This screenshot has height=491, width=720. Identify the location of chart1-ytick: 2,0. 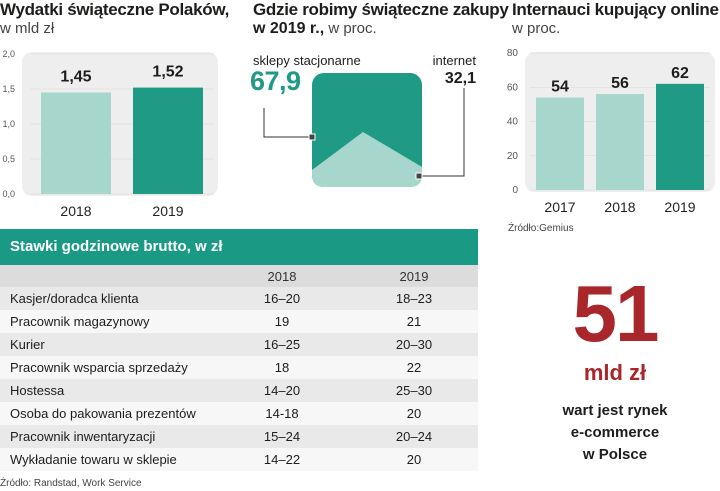
(8, 54).